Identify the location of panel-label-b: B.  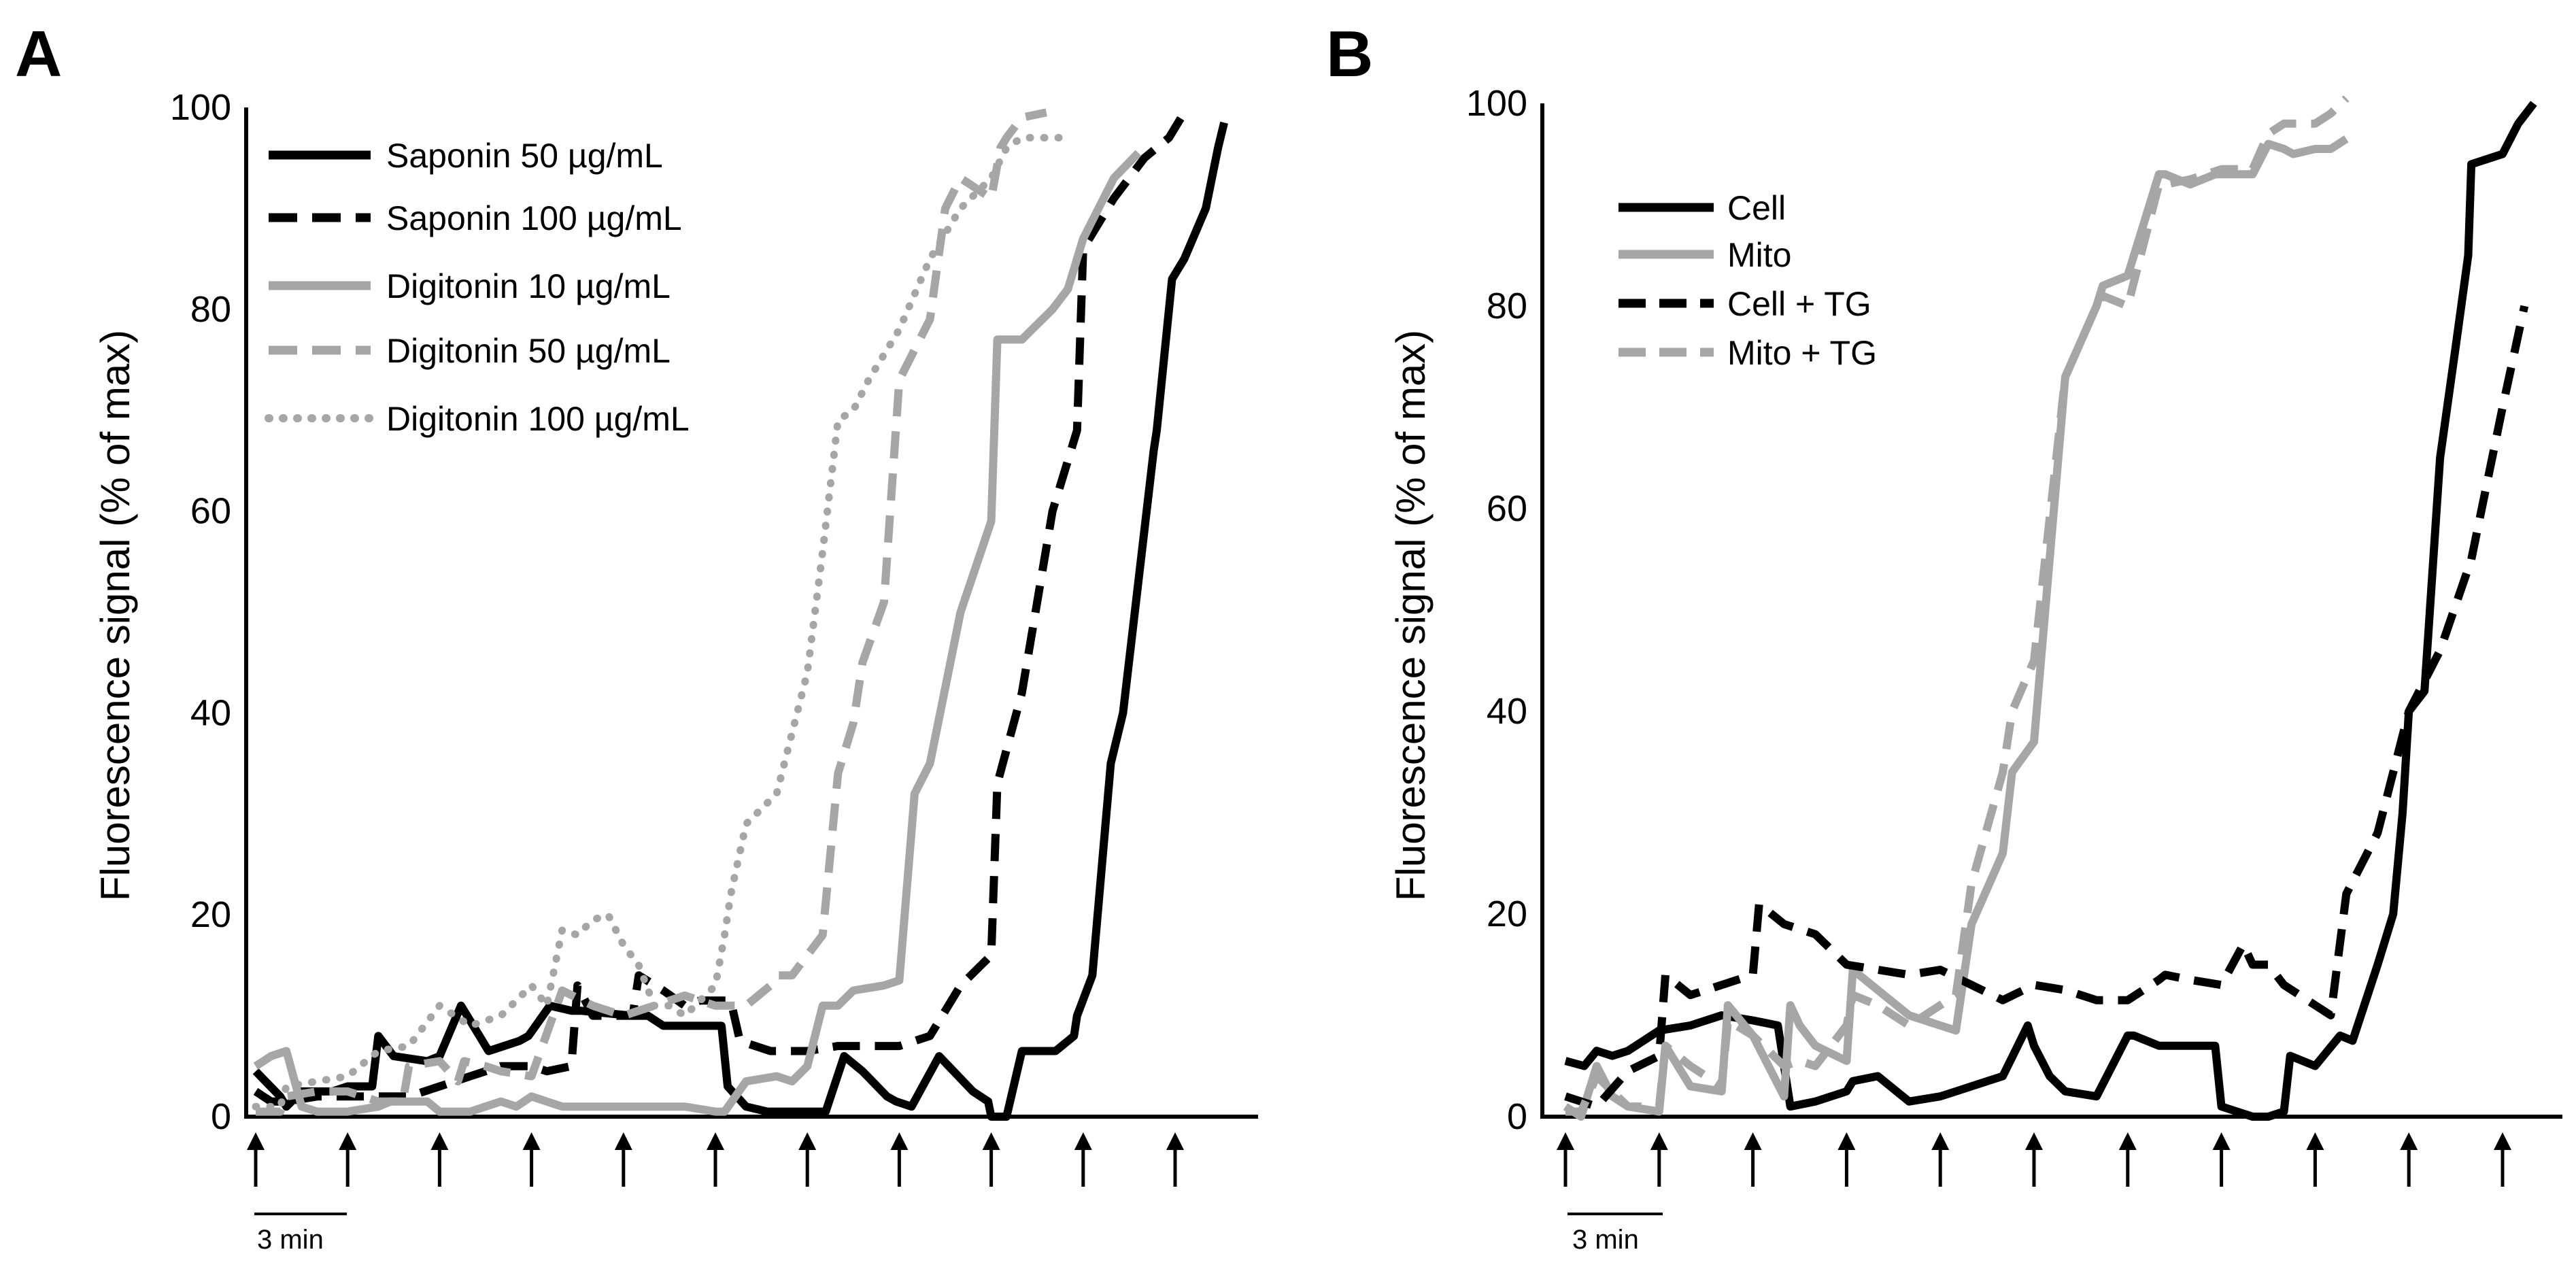
(1349, 54).